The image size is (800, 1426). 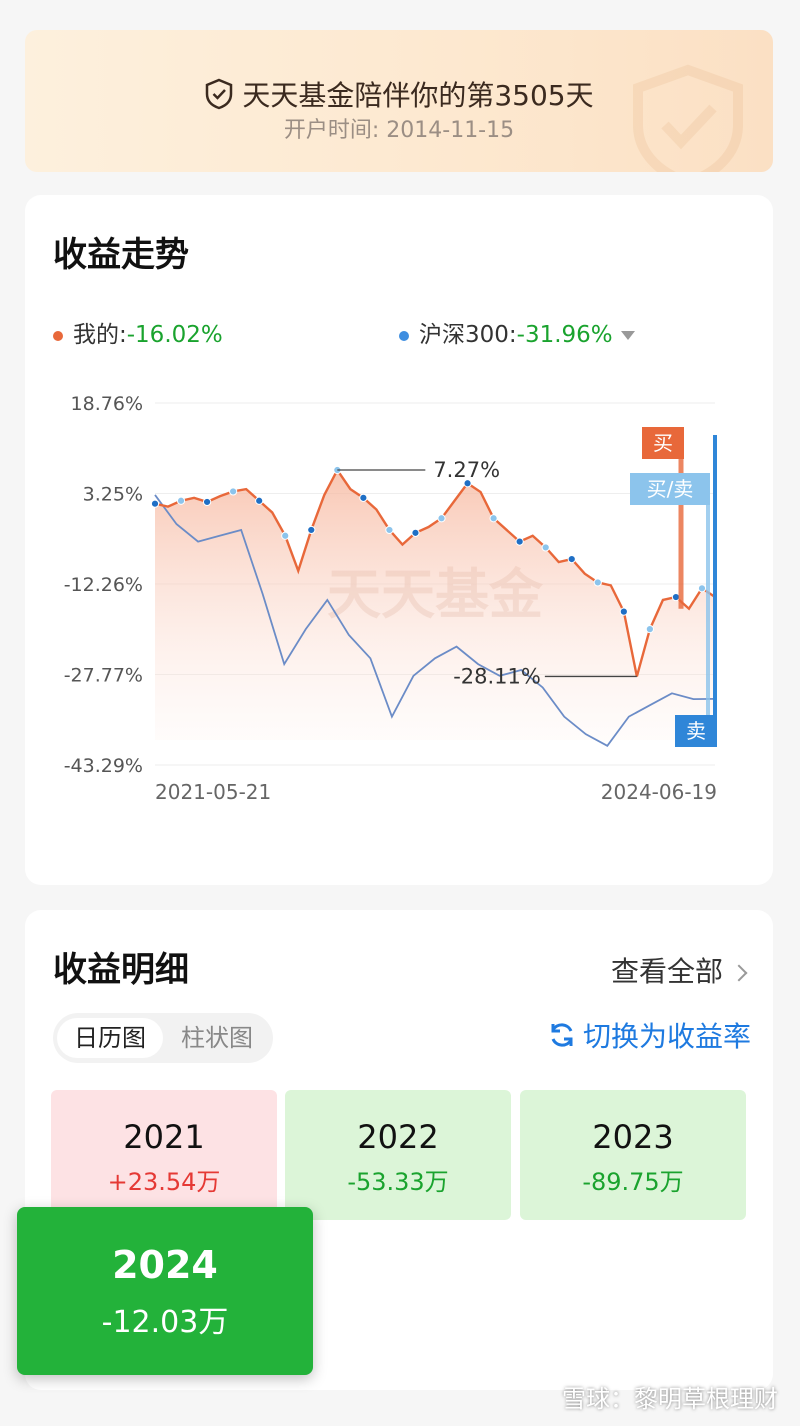 I want to click on year-profit: -12.03万, so click(x=165, y=1322).